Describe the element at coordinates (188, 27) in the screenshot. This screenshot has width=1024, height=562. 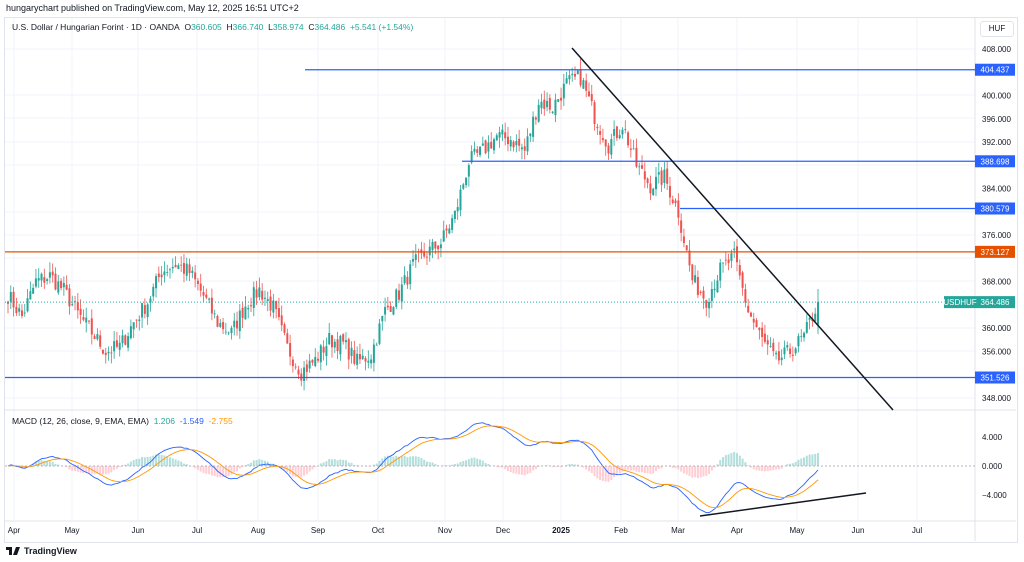
I see `open-label: O` at that location.